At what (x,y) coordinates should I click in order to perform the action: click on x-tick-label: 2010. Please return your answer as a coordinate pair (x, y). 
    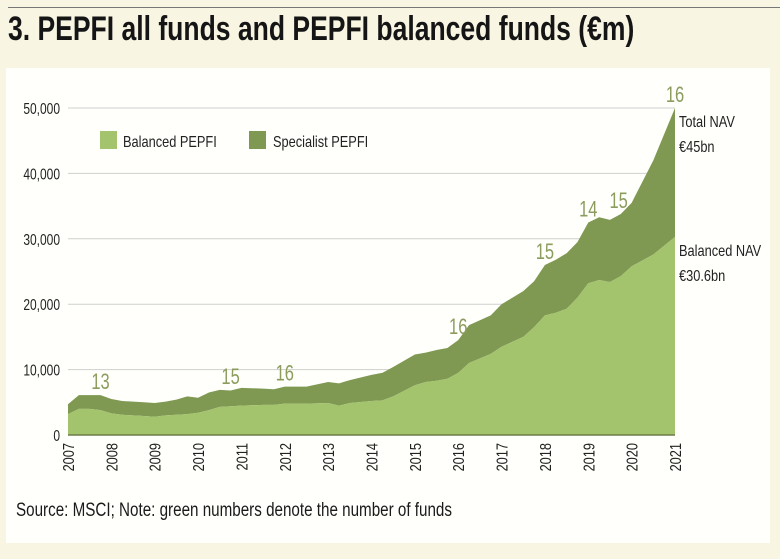
    Looking at the image, I should click on (200, 457).